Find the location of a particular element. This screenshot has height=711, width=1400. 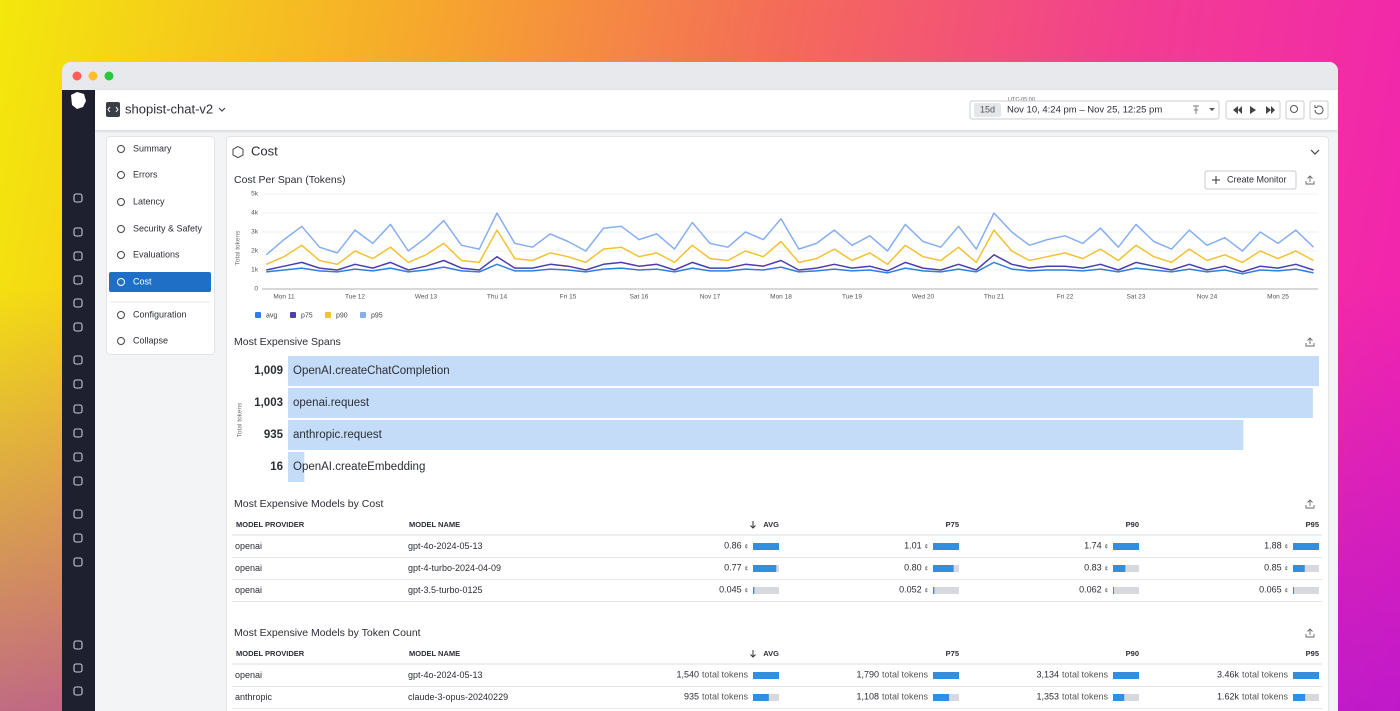

bar-label: OpenAI.createEmbedding is located at coordinates (359, 467).